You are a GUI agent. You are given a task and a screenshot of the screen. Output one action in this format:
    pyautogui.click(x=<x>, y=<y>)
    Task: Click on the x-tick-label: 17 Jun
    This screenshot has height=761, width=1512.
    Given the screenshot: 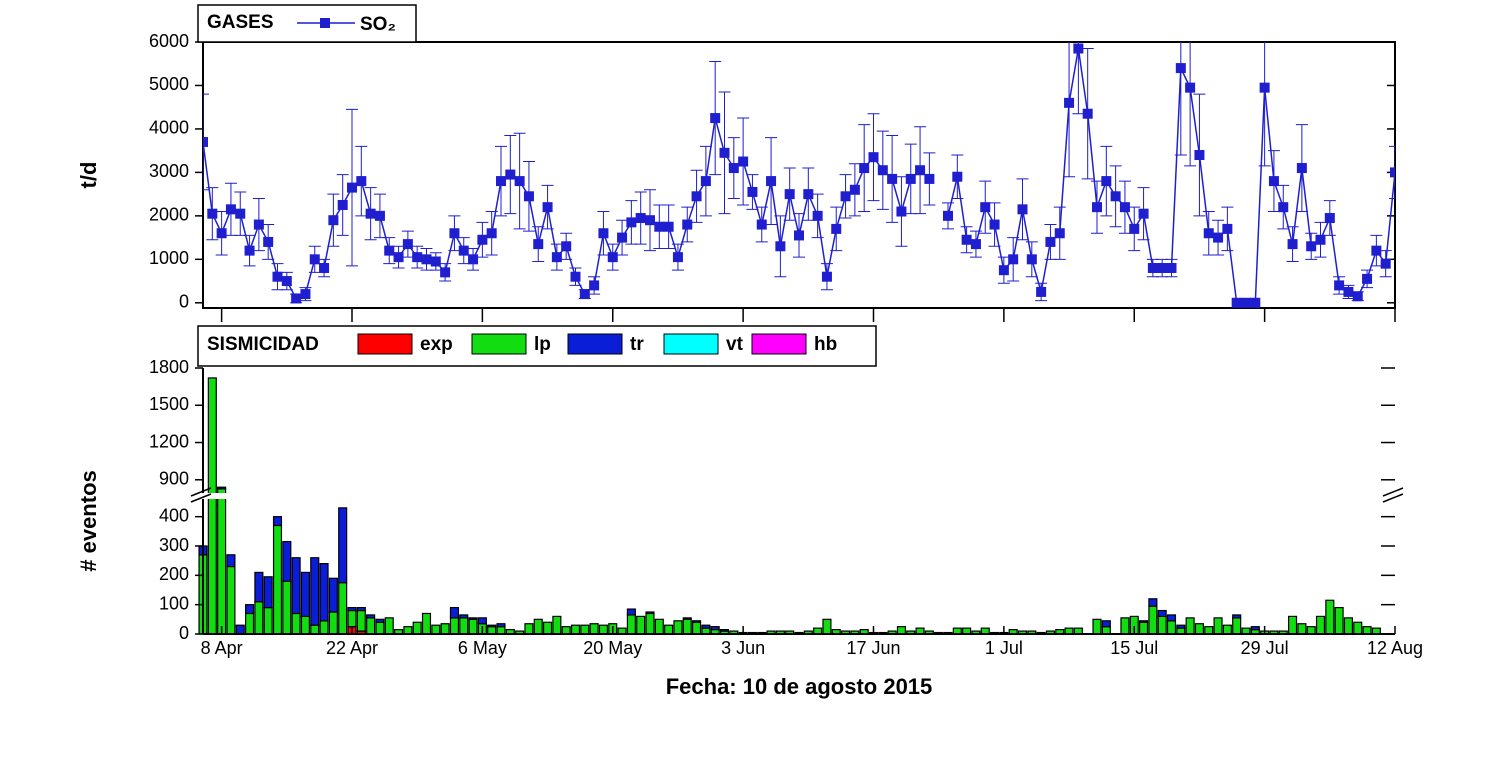 What is the action you would take?
    pyautogui.click(x=873, y=648)
    